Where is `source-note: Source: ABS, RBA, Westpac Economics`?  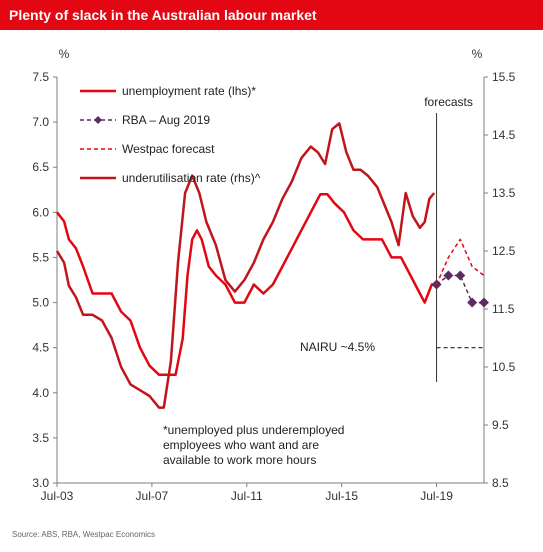
source-note: Source: ABS, RBA, Westpac Economics is located at coordinates (84, 534).